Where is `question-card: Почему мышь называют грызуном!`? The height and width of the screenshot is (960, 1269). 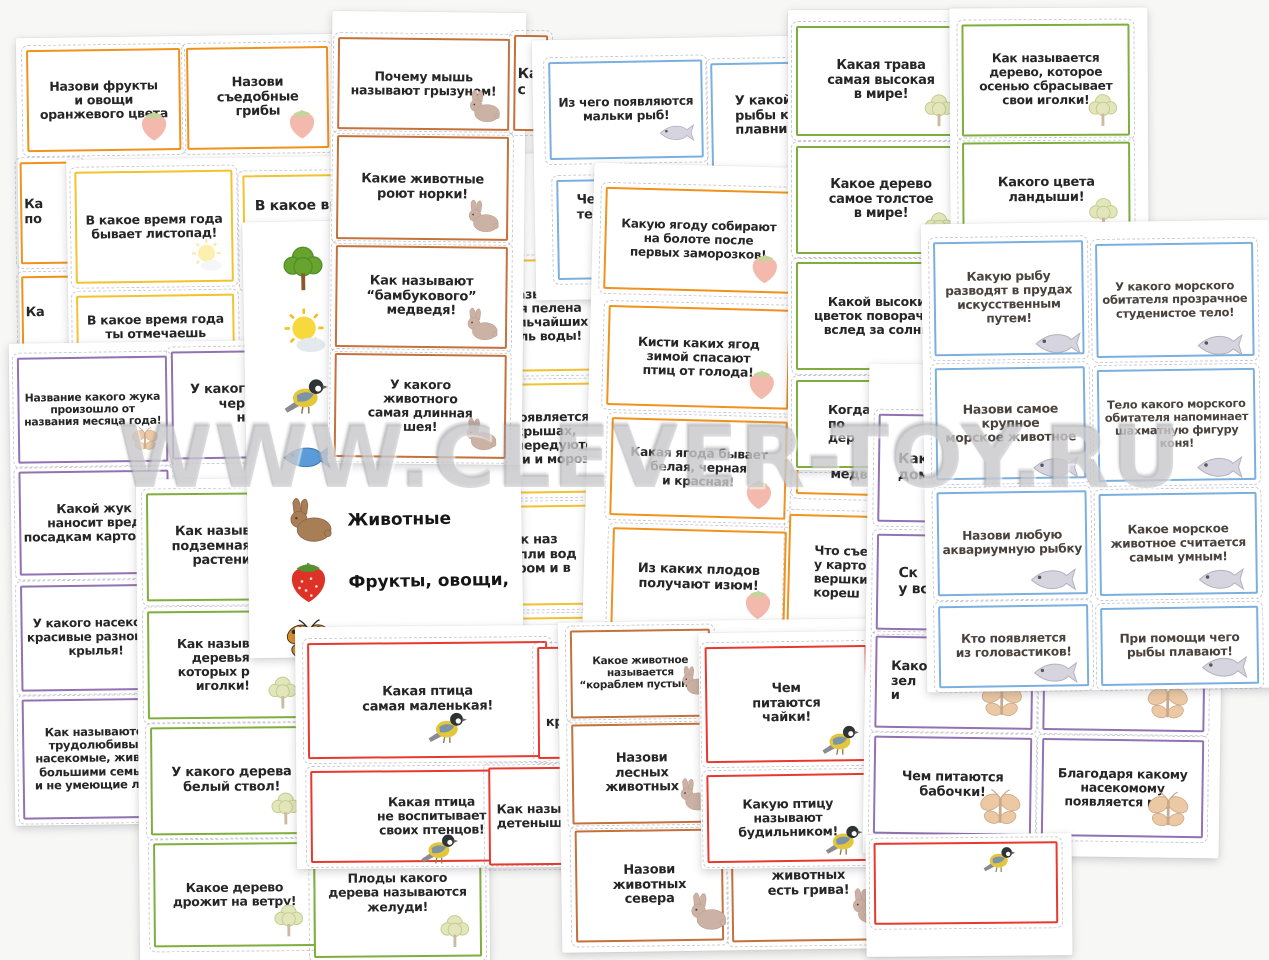 question-card: Почему мышь называют грызуном! is located at coordinates (424, 83).